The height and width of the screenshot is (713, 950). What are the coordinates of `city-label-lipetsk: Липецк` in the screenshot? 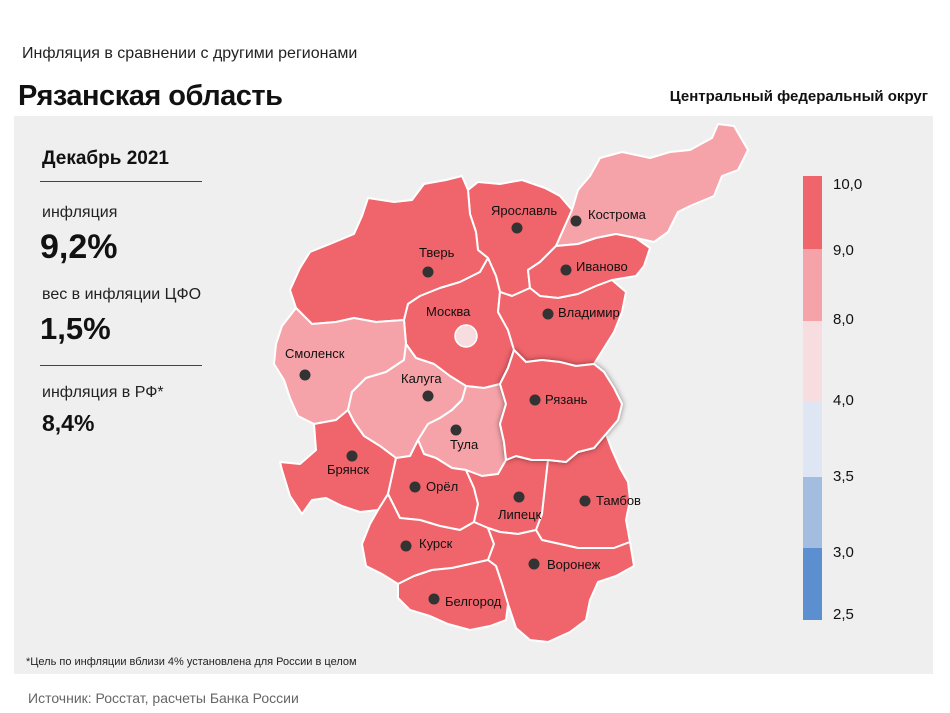 It's located at (520, 514).